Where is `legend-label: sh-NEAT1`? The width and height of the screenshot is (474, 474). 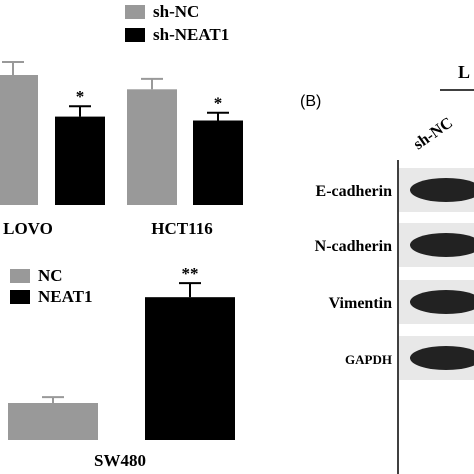
legend-label: sh-NEAT1 is located at coordinates (191, 34).